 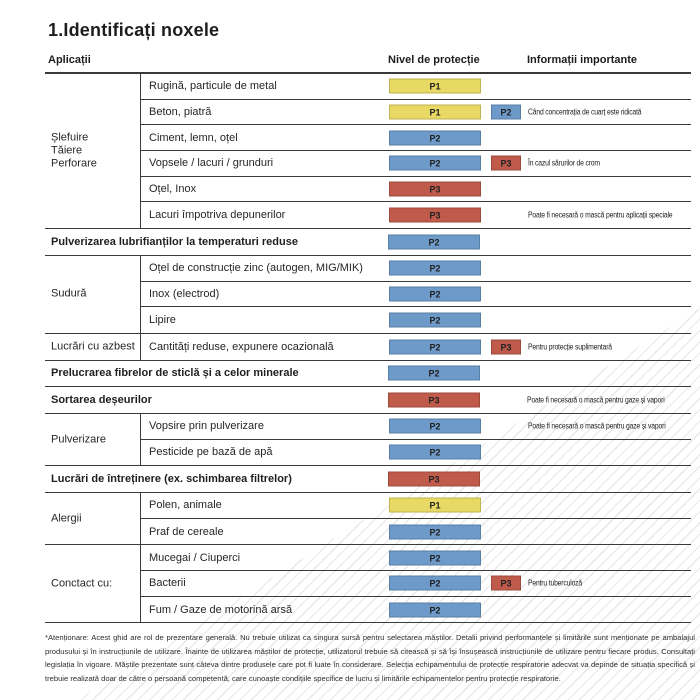 I want to click on row-label: Pesticide pe bază de apă, so click(x=211, y=452).